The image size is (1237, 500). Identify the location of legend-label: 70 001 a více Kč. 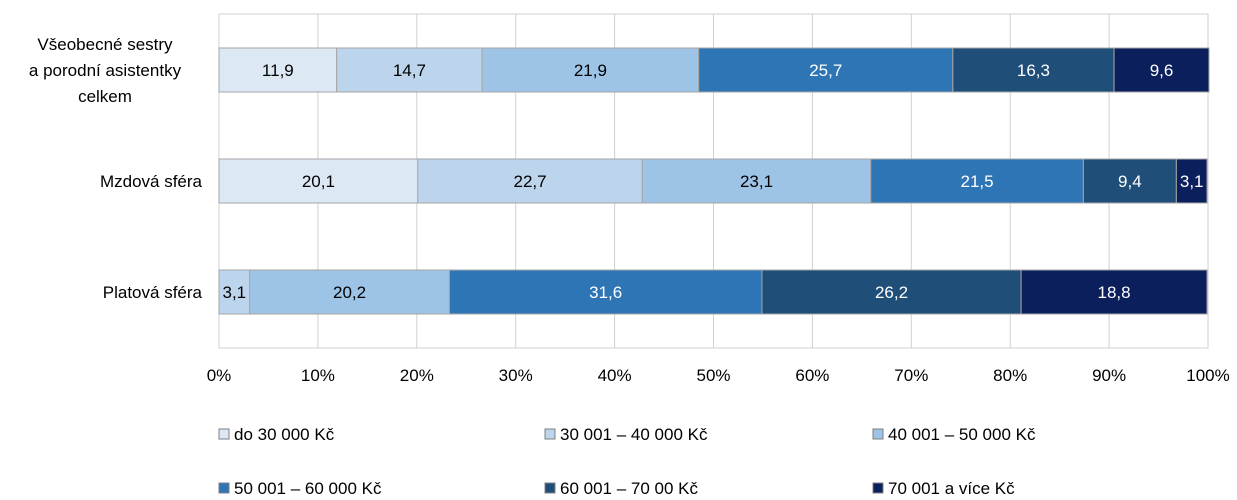
(951, 488).